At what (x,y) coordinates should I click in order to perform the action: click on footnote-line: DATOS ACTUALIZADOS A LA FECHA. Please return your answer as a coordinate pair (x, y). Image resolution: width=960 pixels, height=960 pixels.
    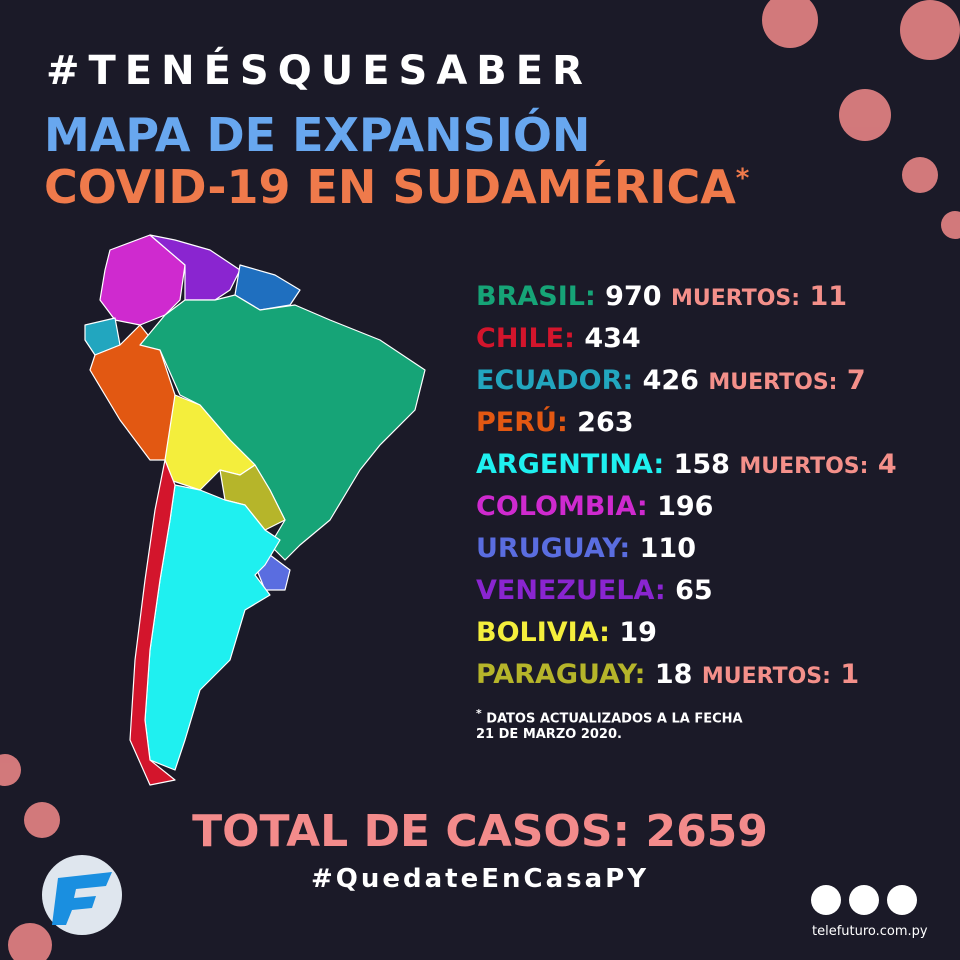
    Looking at the image, I should click on (614, 719).